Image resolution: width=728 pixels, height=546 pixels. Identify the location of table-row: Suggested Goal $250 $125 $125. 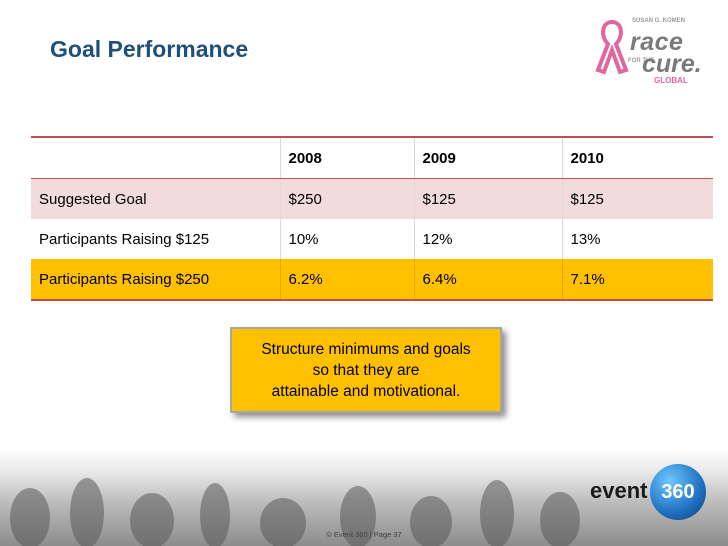
(372, 198).